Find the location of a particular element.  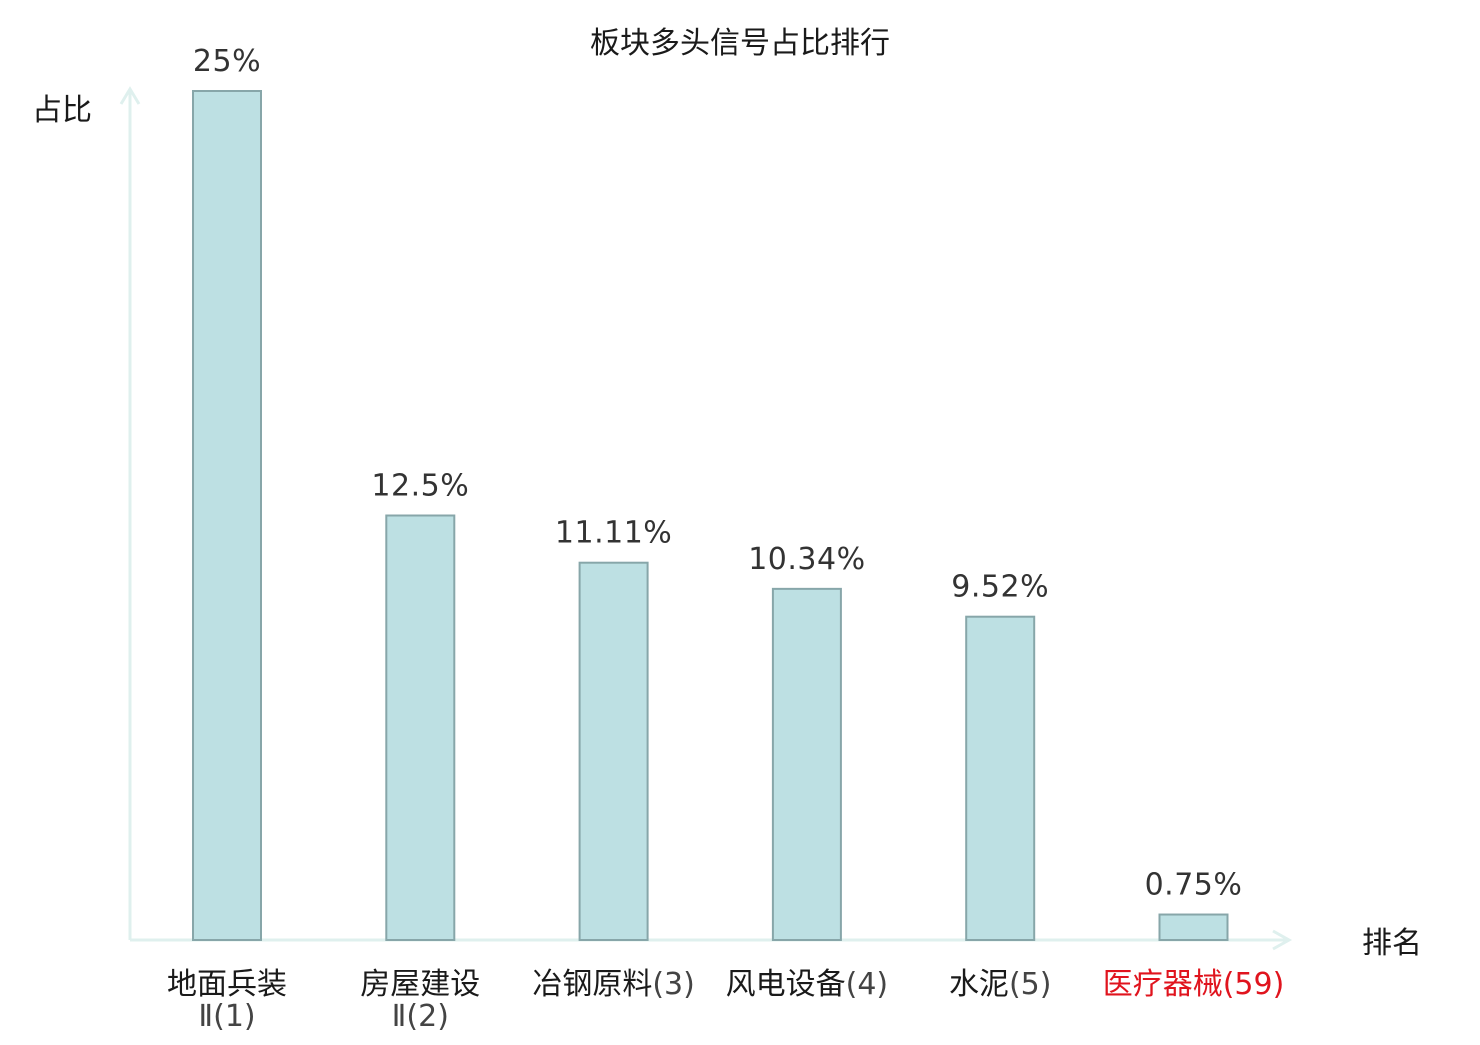

bar-value-label: 9.52% is located at coordinates (1000, 587).